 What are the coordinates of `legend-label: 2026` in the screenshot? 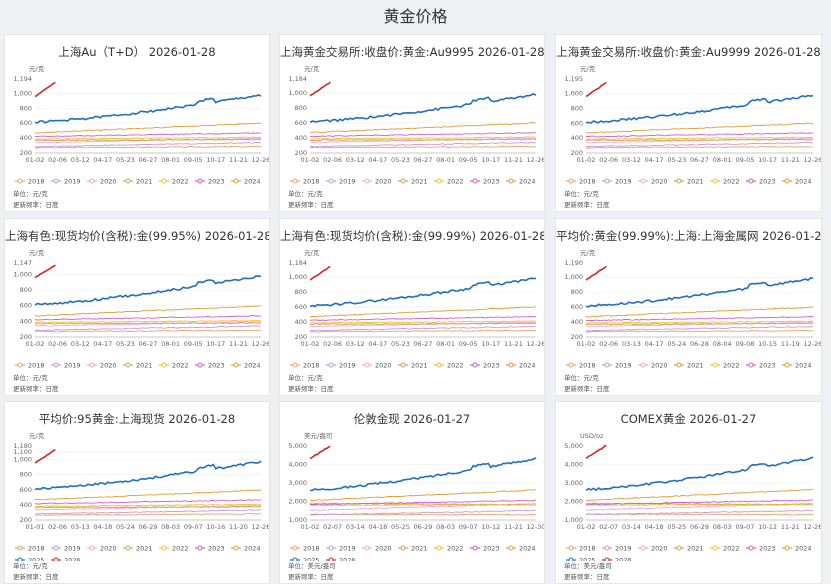 It's located at (347, 559).